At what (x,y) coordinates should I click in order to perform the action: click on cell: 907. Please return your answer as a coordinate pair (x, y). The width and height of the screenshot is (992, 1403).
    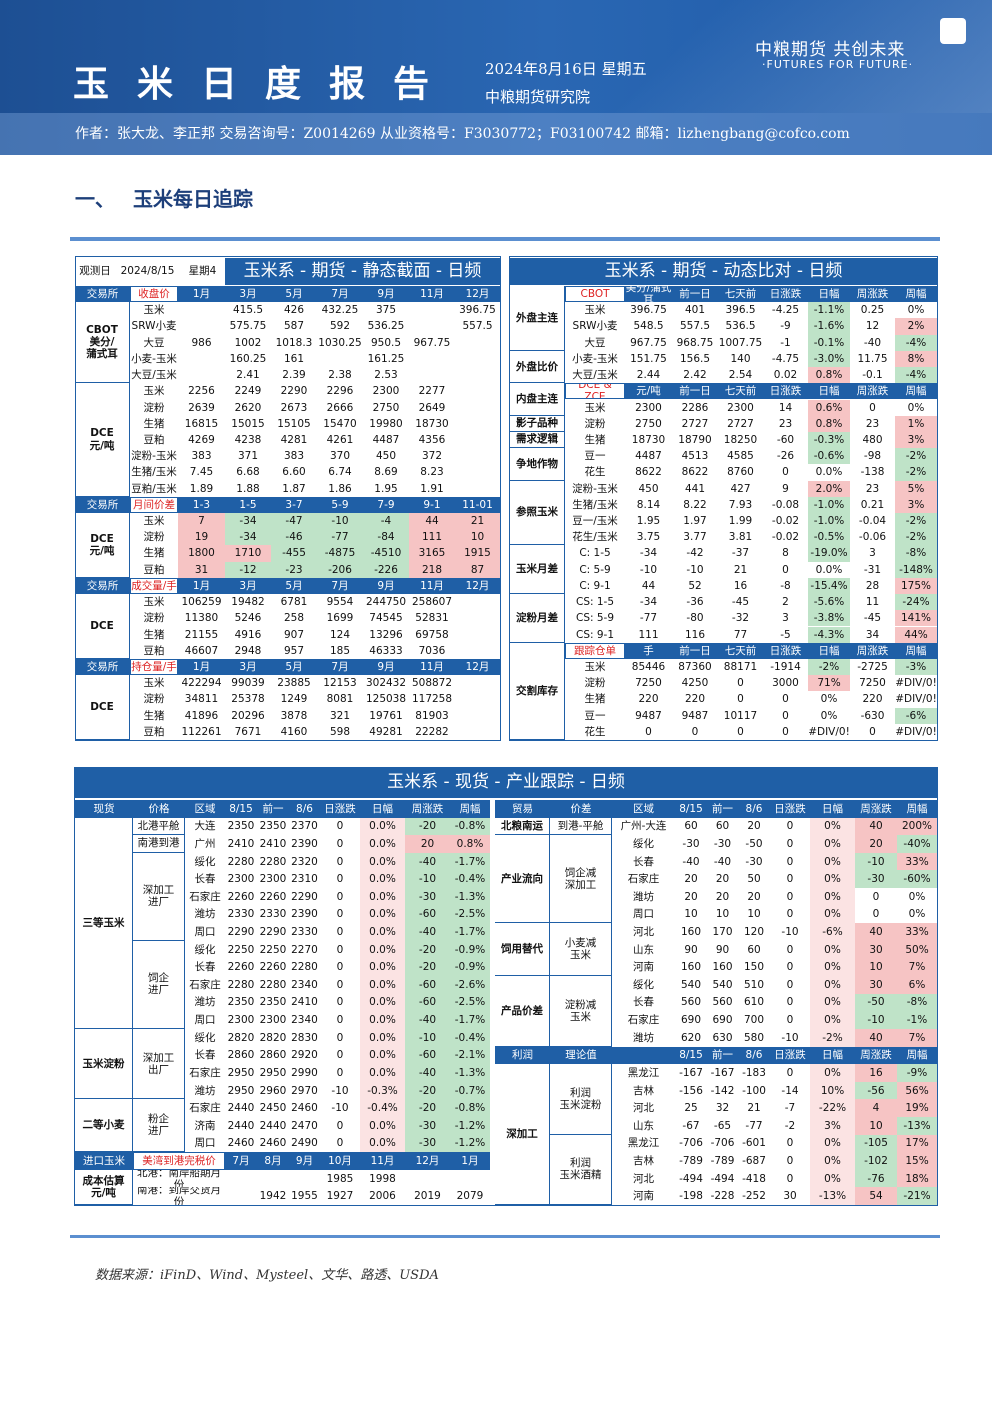
    Looking at the image, I should click on (294, 634).